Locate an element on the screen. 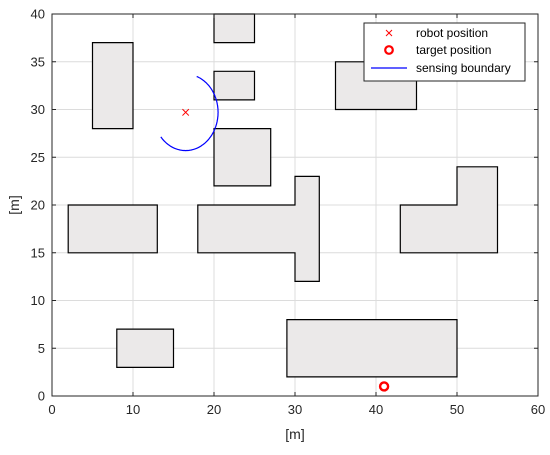  legend-label-robot: robot position is located at coordinates (452, 33).